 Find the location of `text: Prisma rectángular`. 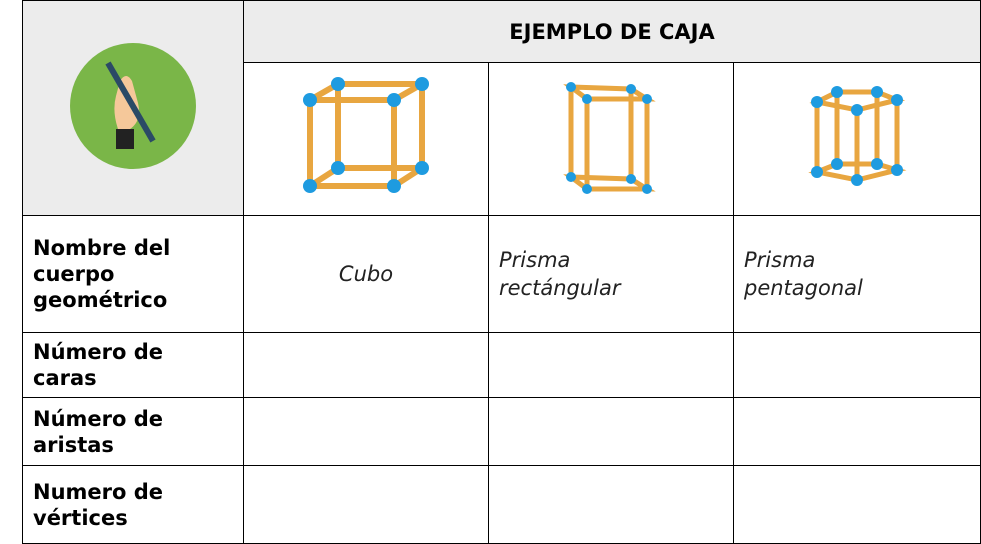

text: Prisma rectángular is located at coordinates (560, 274).